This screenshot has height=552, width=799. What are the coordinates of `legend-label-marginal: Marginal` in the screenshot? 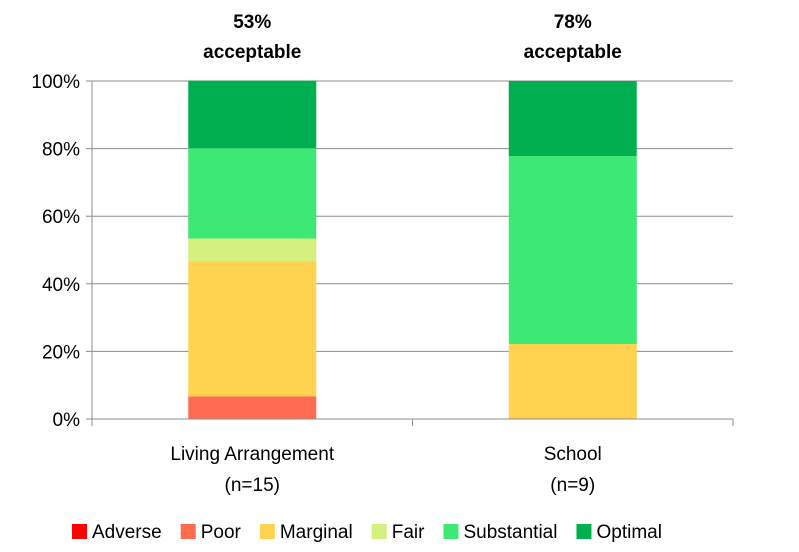 It's located at (316, 532).